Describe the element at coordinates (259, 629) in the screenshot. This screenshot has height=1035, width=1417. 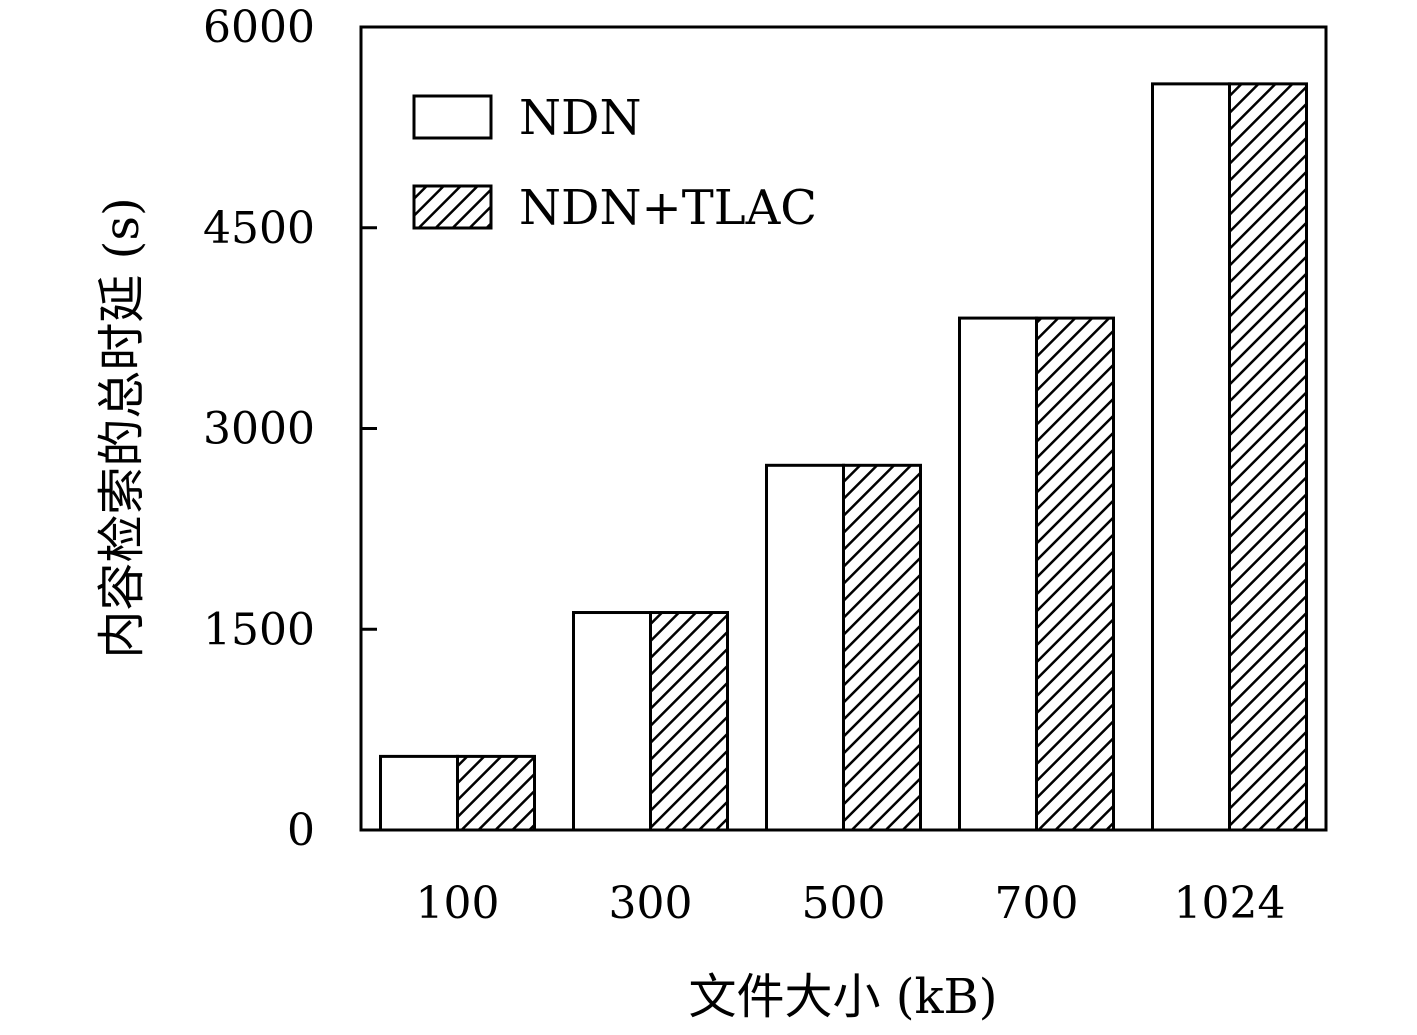
I see `y-tick-label: 1500` at that location.